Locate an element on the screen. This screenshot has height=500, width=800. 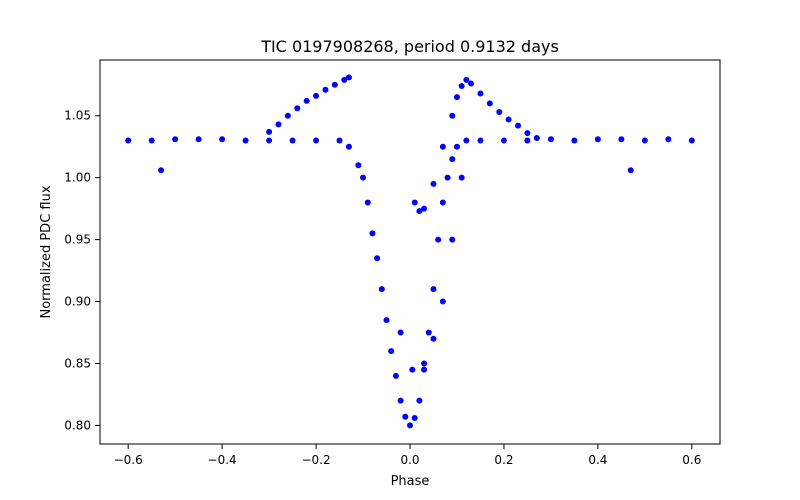
y-tick-label: 0.90 is located at coordinates (77, 302).